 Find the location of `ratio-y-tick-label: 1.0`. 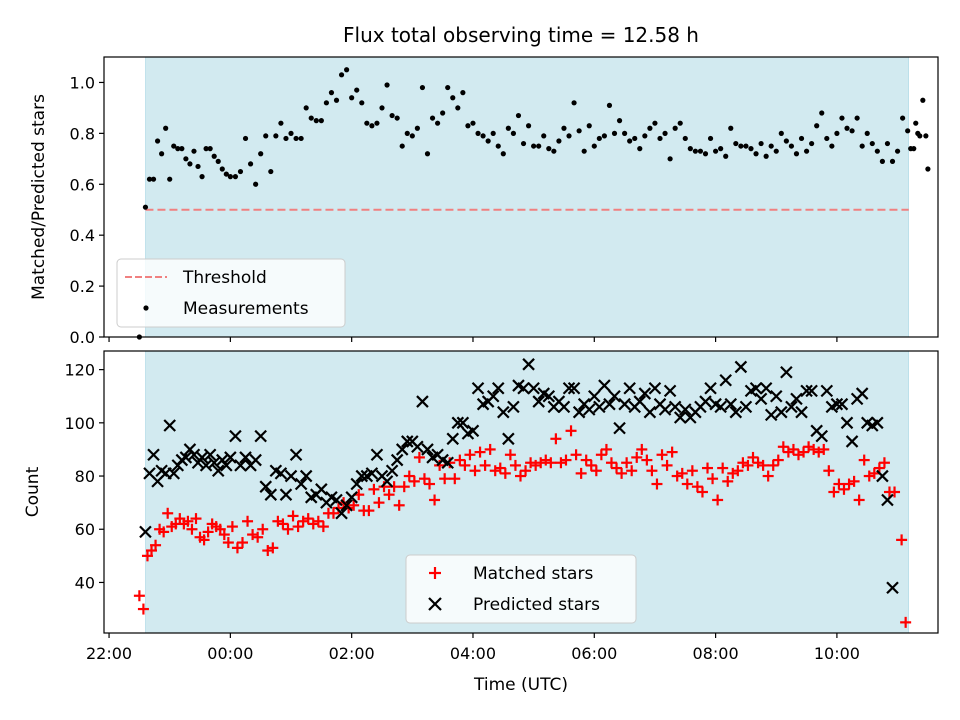

ratio-y-tick-label: 1.0 is located at coordinates (82, 82).